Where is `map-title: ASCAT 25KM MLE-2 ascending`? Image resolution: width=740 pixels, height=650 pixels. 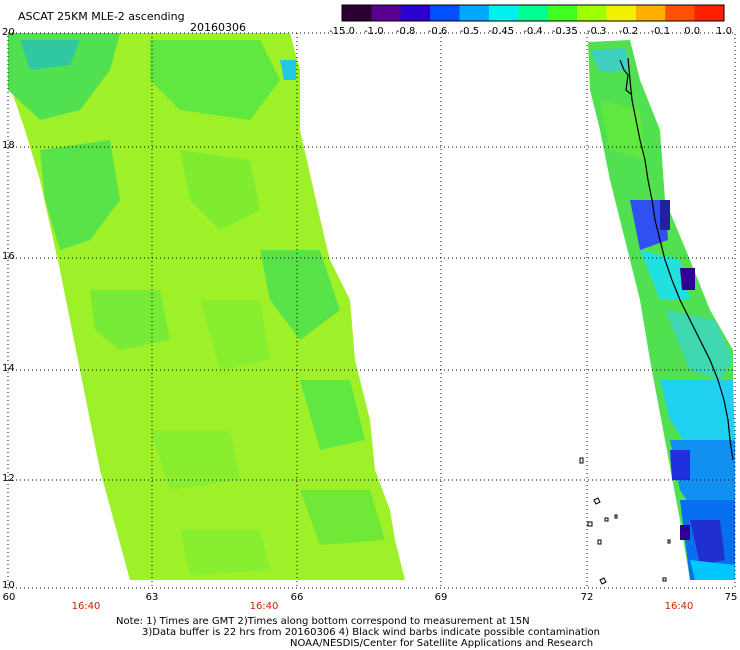 map-title: ASCAT 25KM MLE-2 ascending is located at coordinates (101, 16).